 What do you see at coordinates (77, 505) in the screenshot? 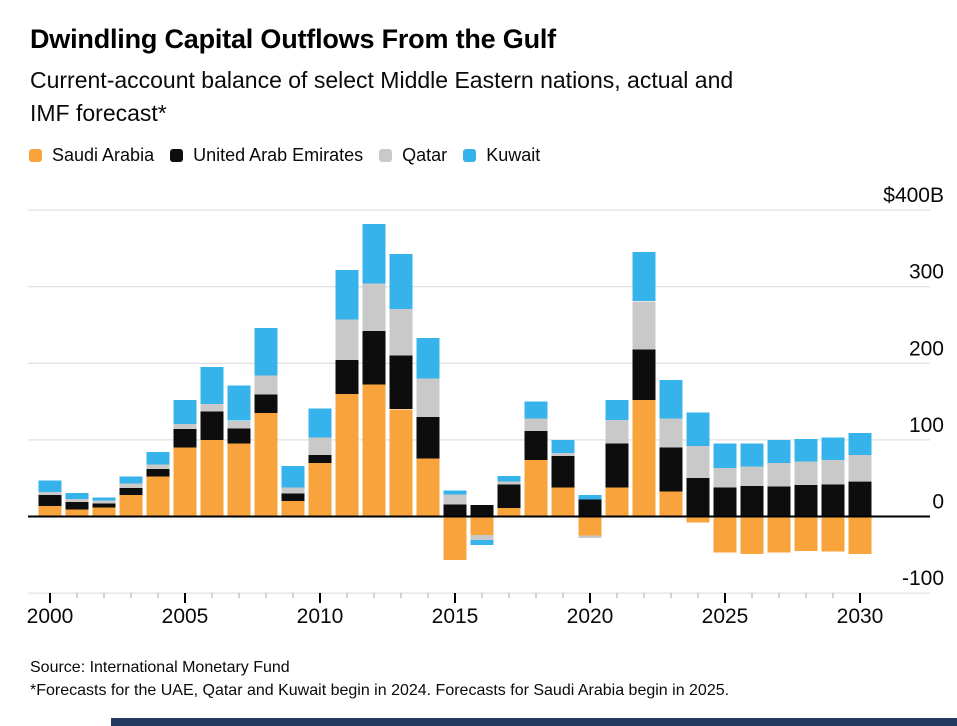
I see `bar-2001-united-arab-emirates` at bounding box center [77, 505].